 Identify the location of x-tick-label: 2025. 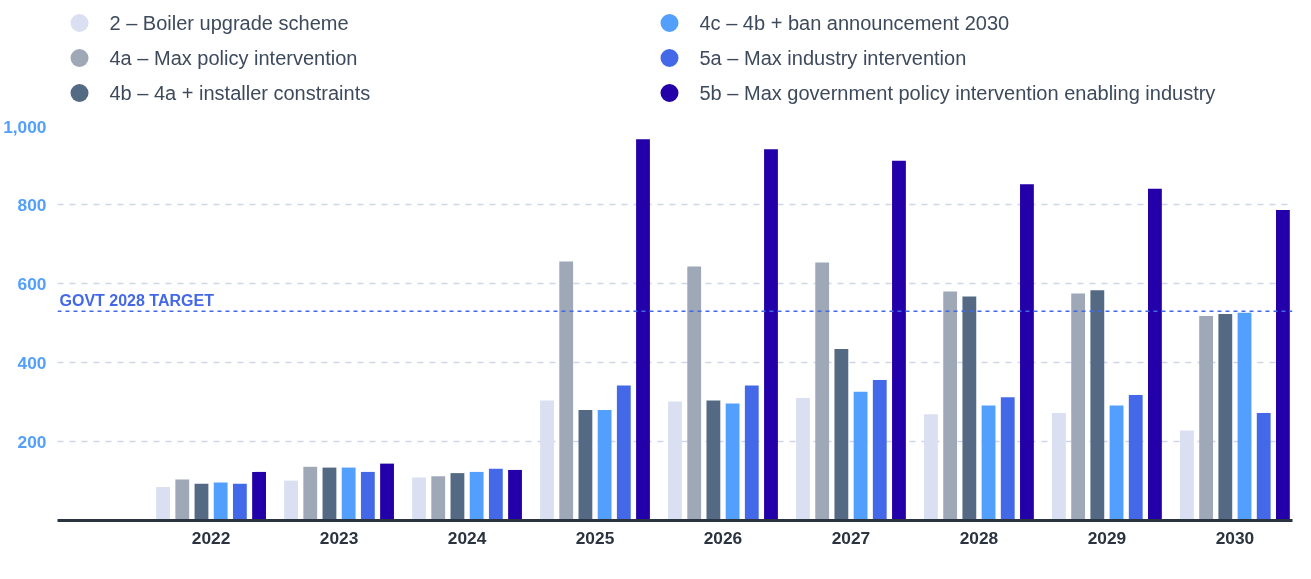
(595, 537).